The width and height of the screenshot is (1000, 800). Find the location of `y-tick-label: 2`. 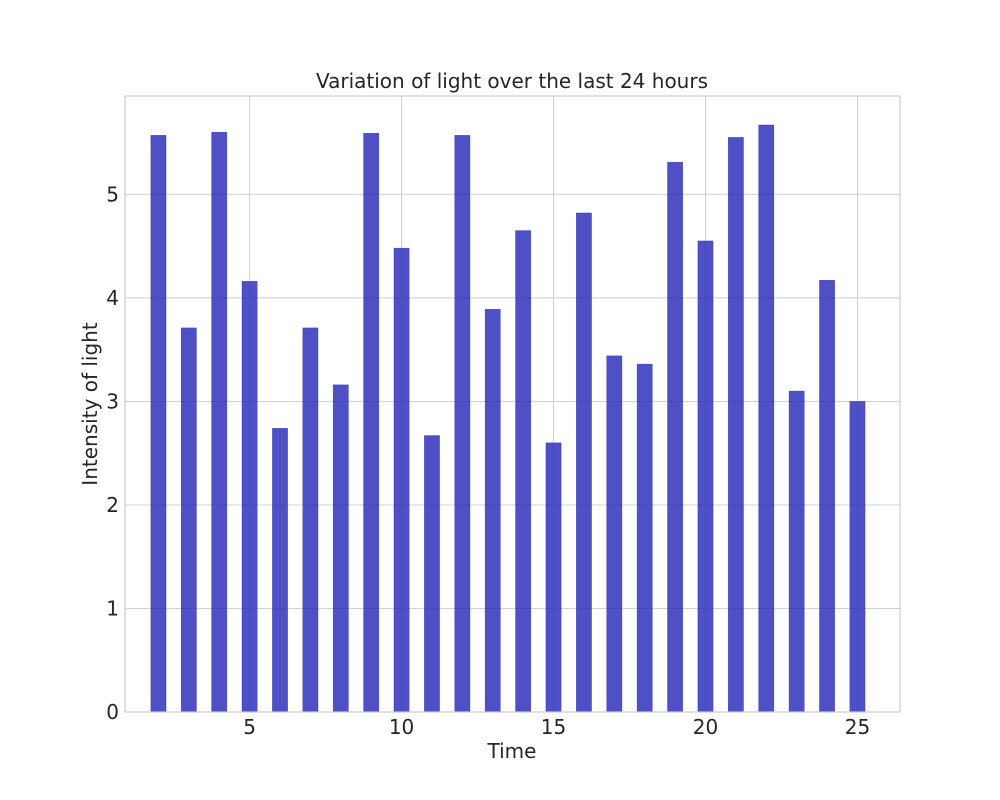

y-tick-label: 2 is located at coordinates (112, 505).